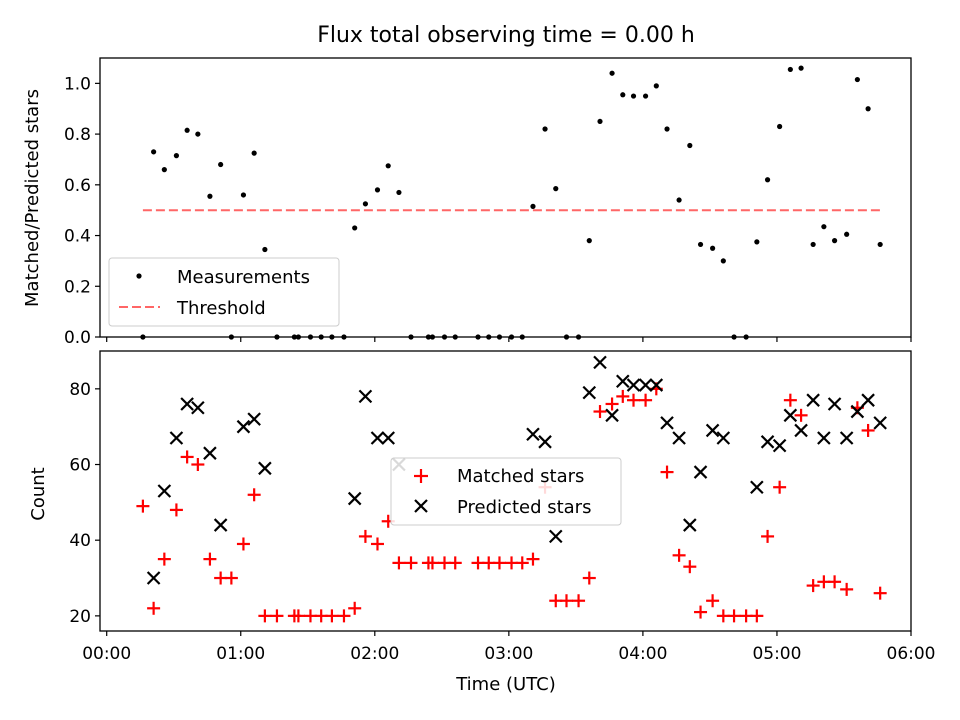  What do you see at coordinates (82, 211) in the screenshot?
I see `top-y-ticks: 0.0 0.2 0.4 0.6 0.8 1.0` at bounding box center [82, 211].